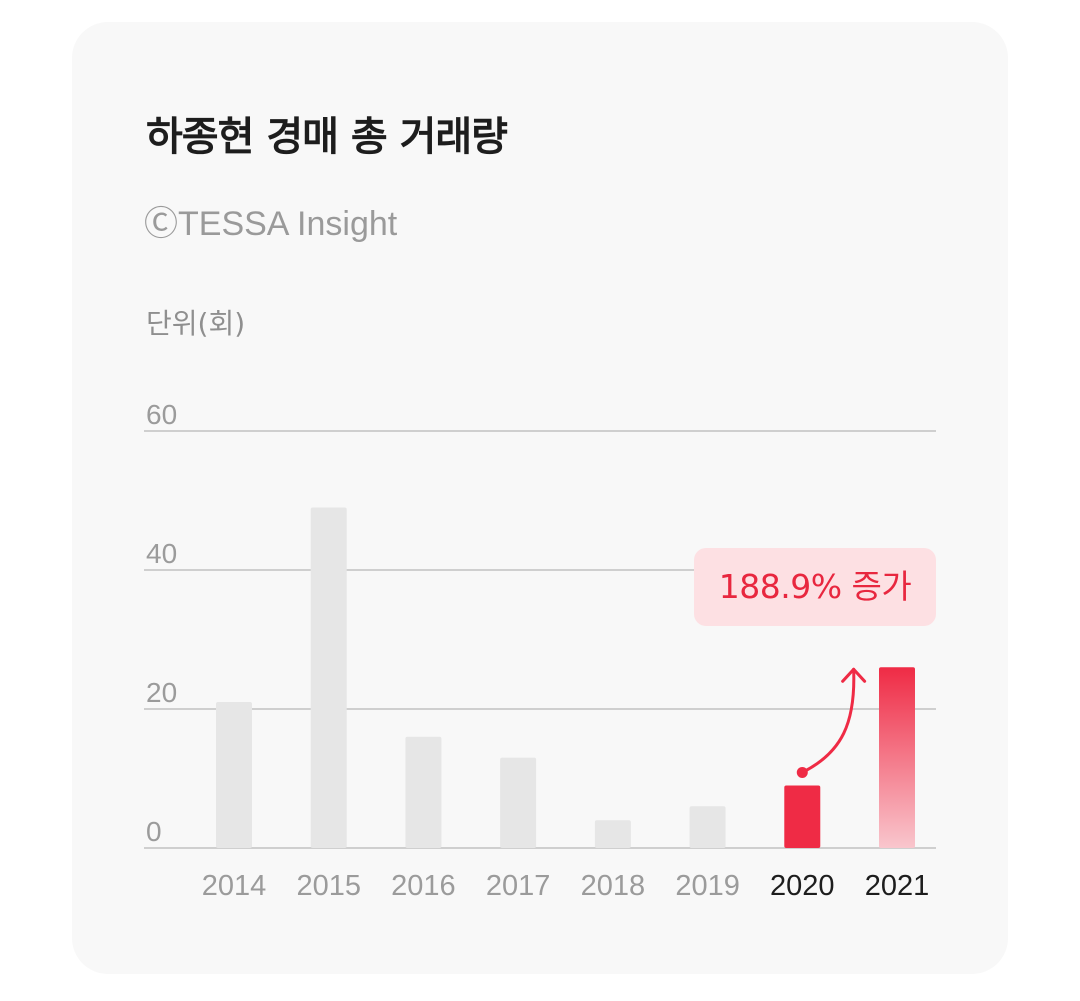 The height and width of the screenshot is (1001, 1080). I want to click on x-tick-label-2020: 2020, so click(802, 886).